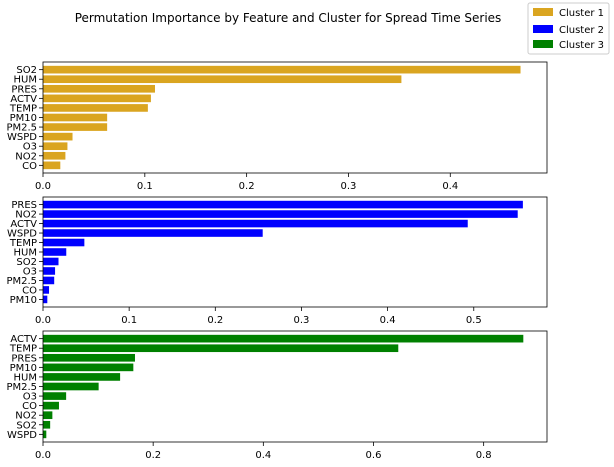  I want to click on x-tick-label: 0.5, so click(474, 320).